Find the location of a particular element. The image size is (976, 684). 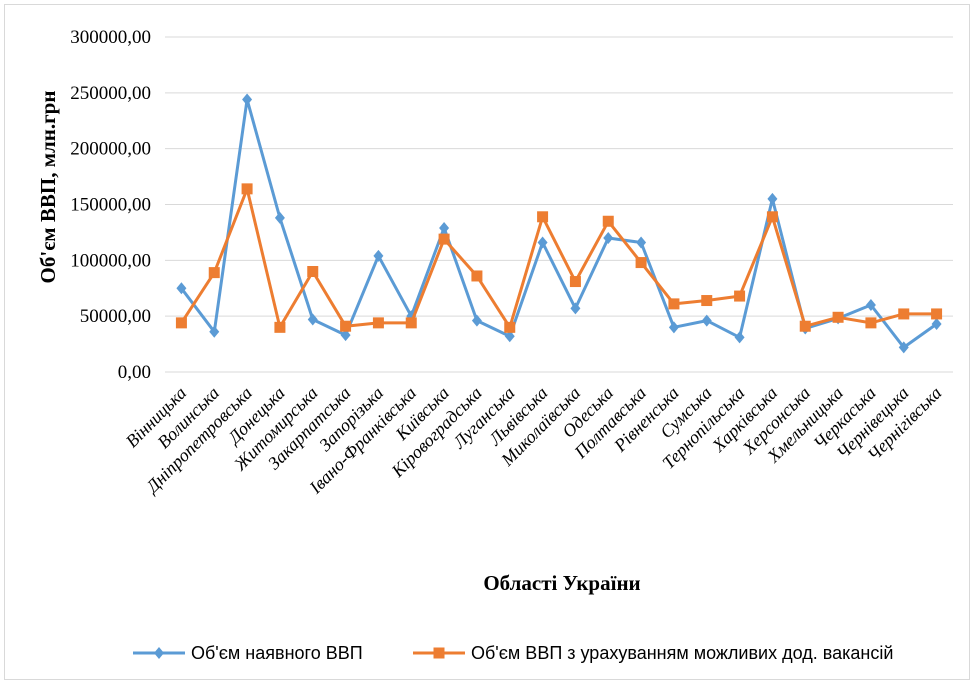

y-tick-label: 250000,00 is located at coordinates (110, 93).